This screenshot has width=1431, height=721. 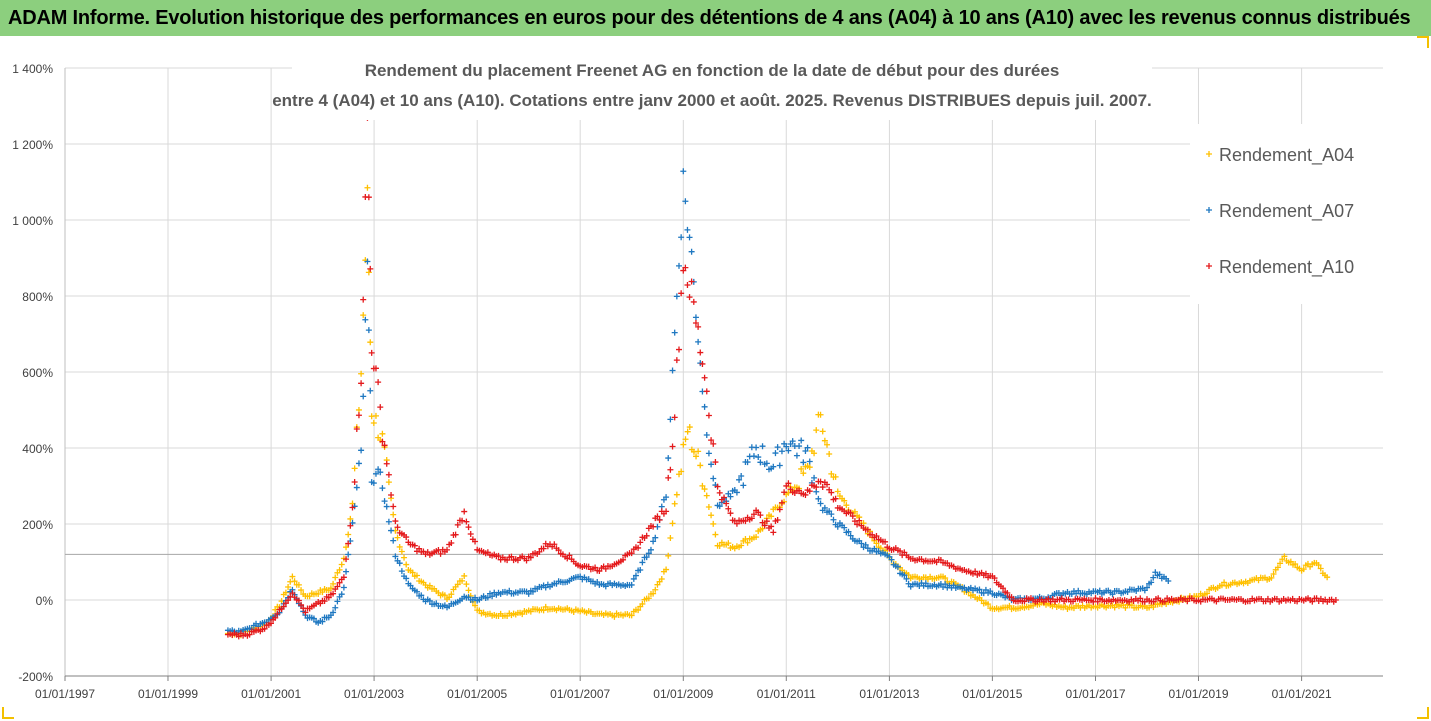 I want to click on y-tick-label: 600%, so click(x=37, y=373).